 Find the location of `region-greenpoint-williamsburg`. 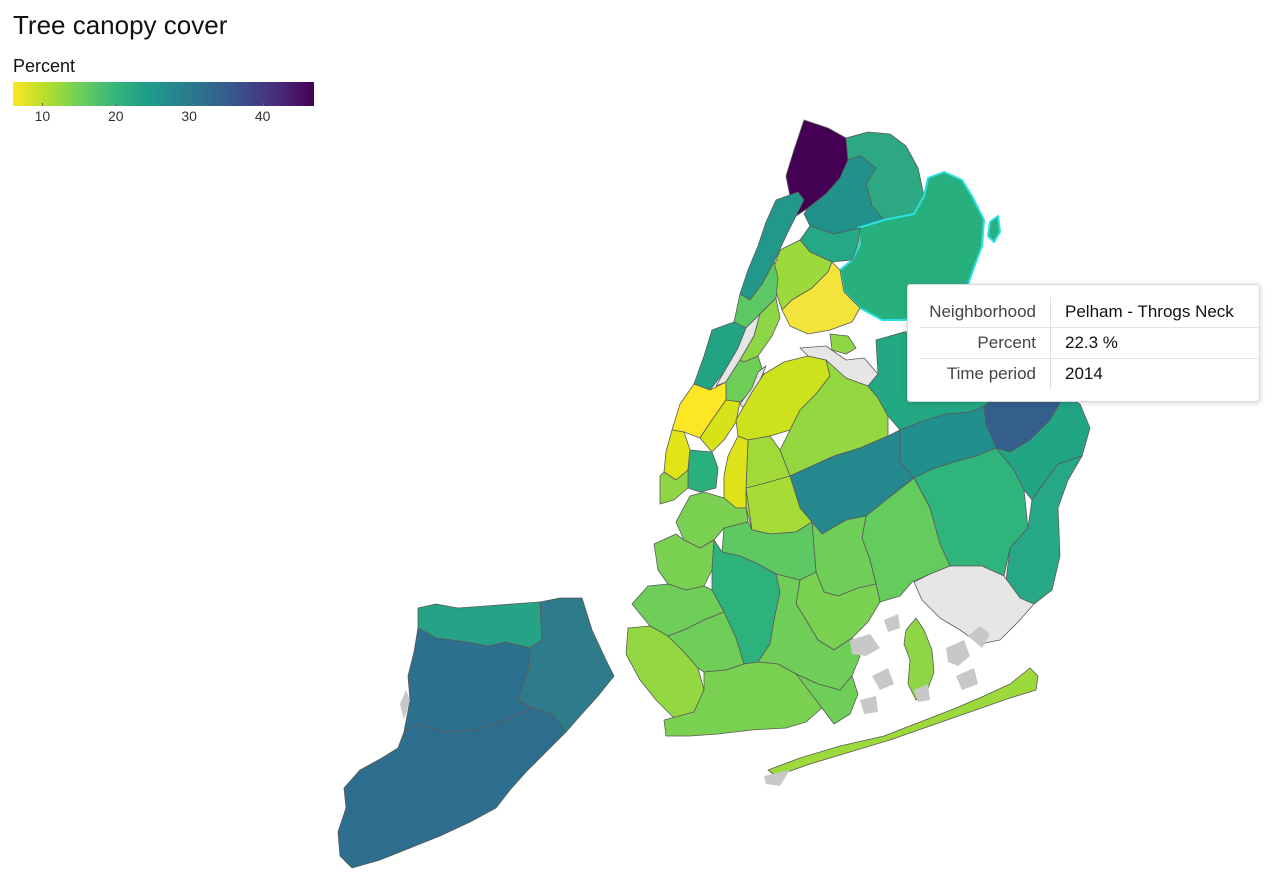

region-greenpoint-williamsburg is located at coordinates (736, 472).